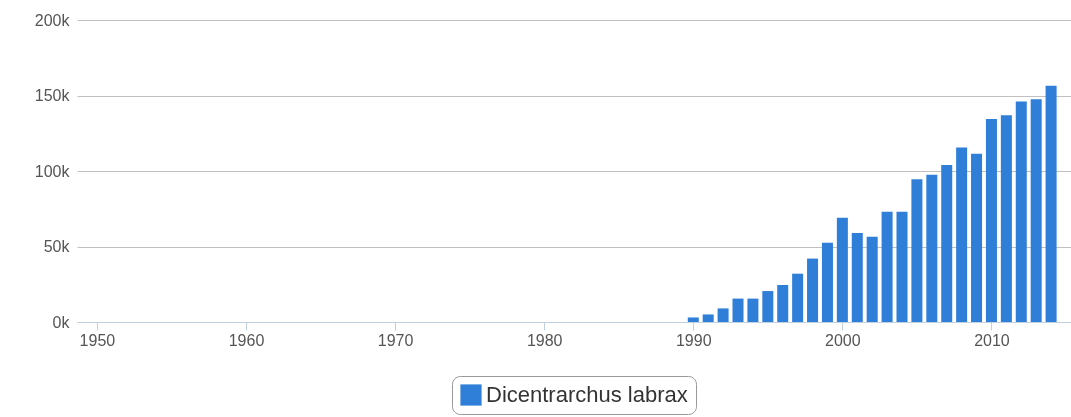  Describe the element at coordinates (52, 95) in the screenshot. I see `y-tick-label: 150k` at that location.